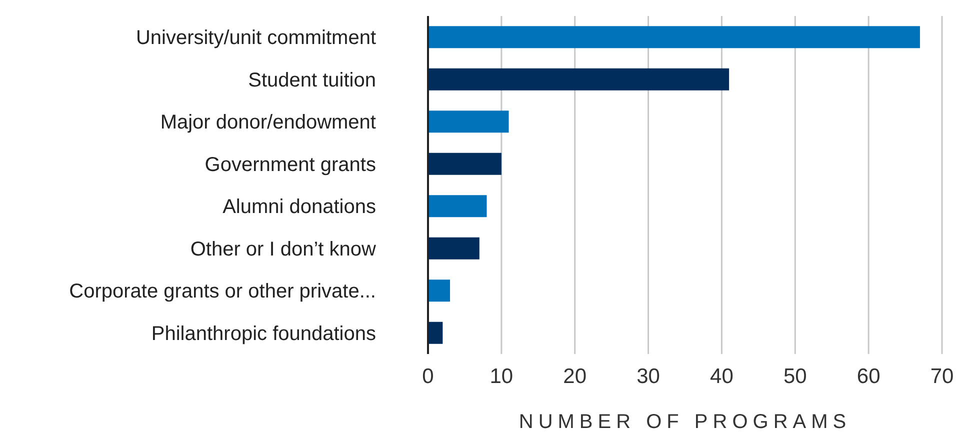 The width and height of the screenshot is (964, 444). Describe the element at coordinates (795, 376) in the screenshot. I see `x-tick-label: 50` at that location.